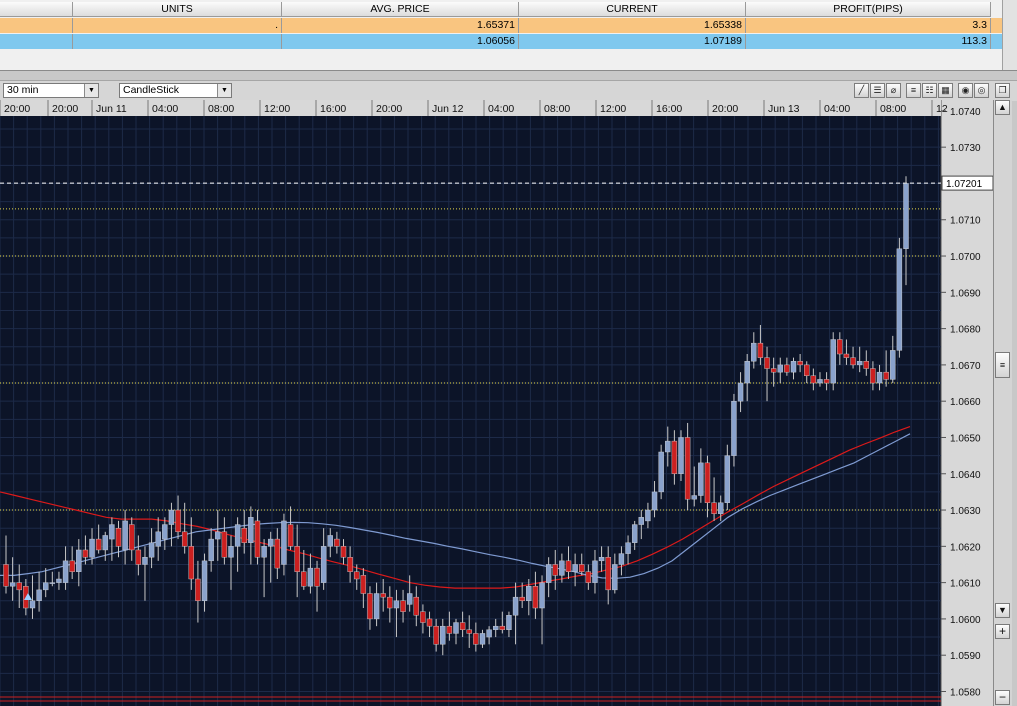 The image size is (1017, 706). I want to click on position-avg-price: 1.06056, so click(400, 41).